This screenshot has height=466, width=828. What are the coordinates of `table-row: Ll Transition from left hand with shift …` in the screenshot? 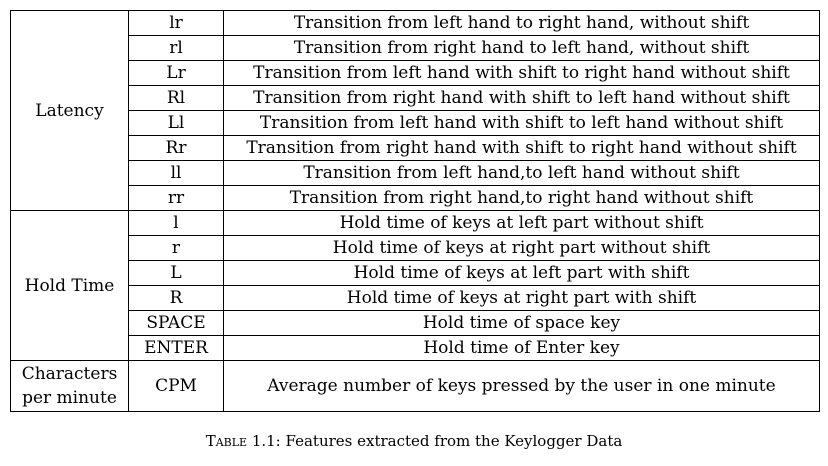 It's located at (415, 123).